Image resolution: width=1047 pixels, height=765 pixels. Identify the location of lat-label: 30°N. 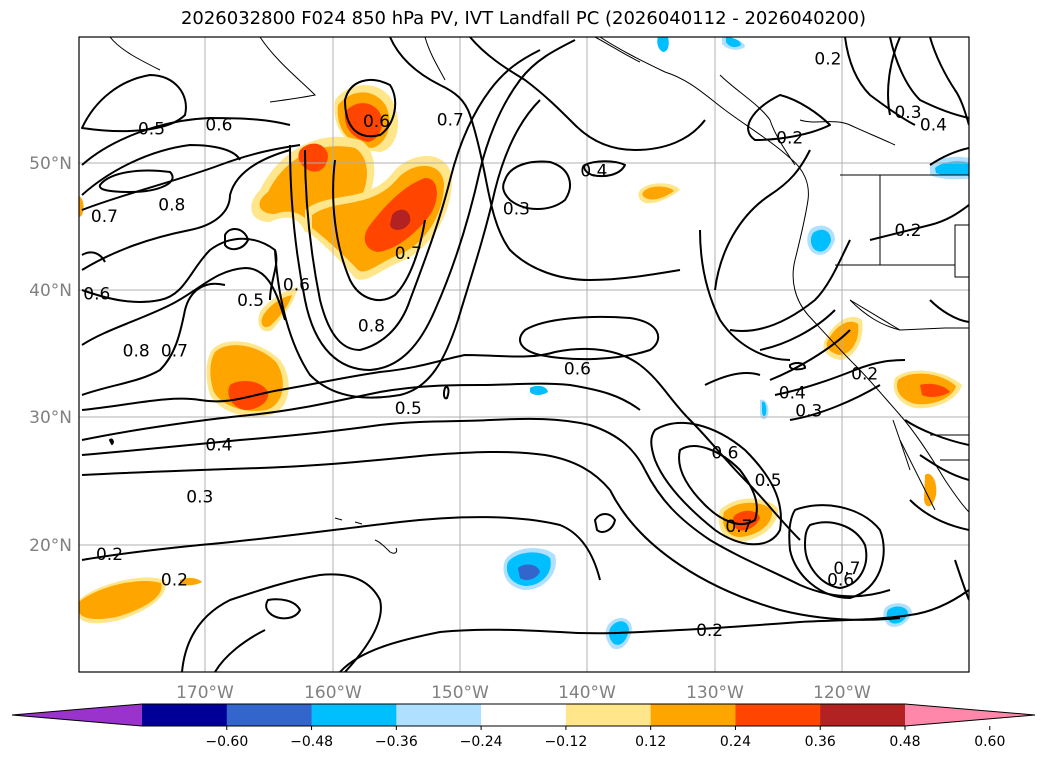
(50, 418).